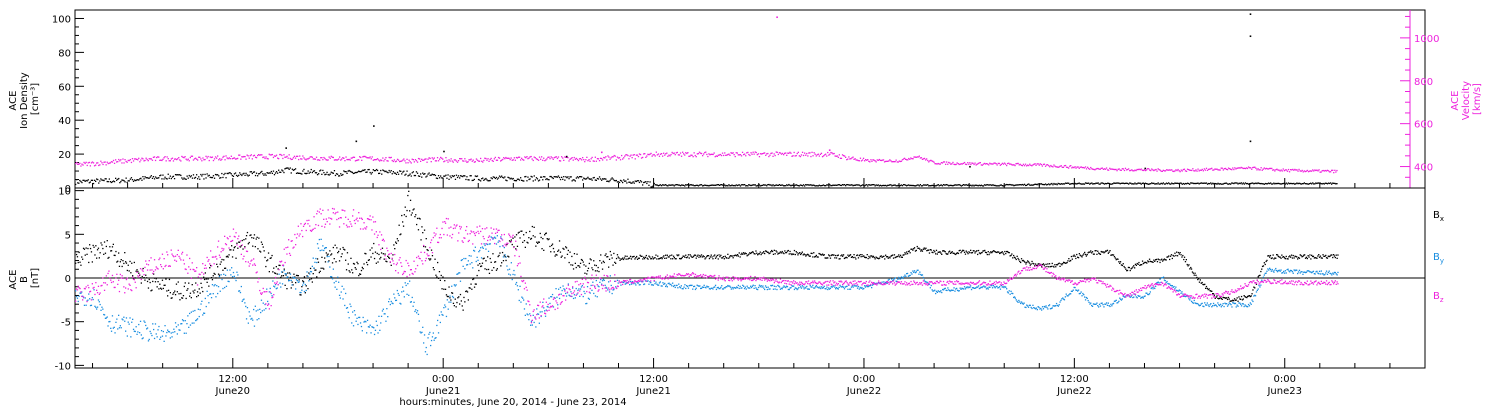 This screenshot has width=1500, height=410. I want to click on velocity-label-line-3: [km/s], so click(1477, 99).